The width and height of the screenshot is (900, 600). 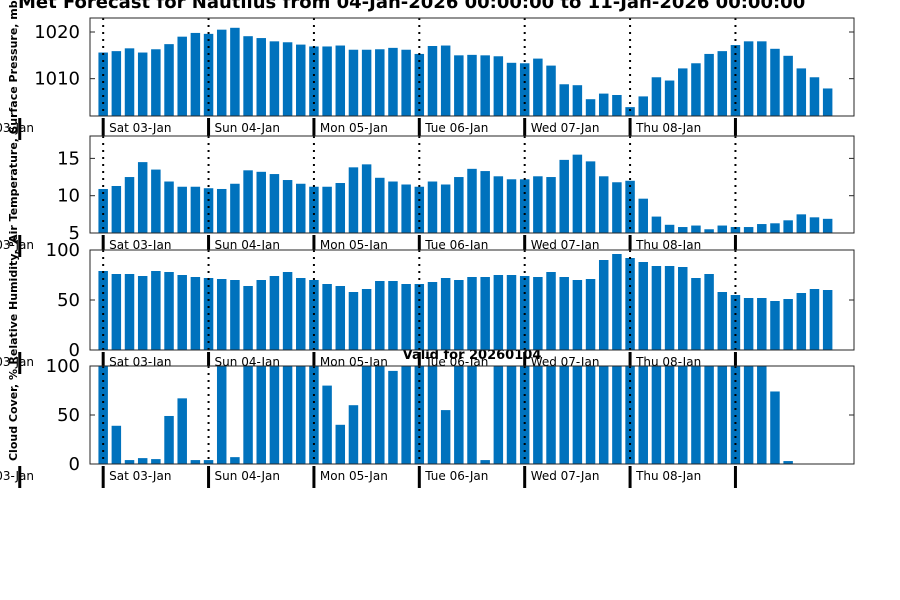 I want to click on bar-series, so click(x=465, y=193).